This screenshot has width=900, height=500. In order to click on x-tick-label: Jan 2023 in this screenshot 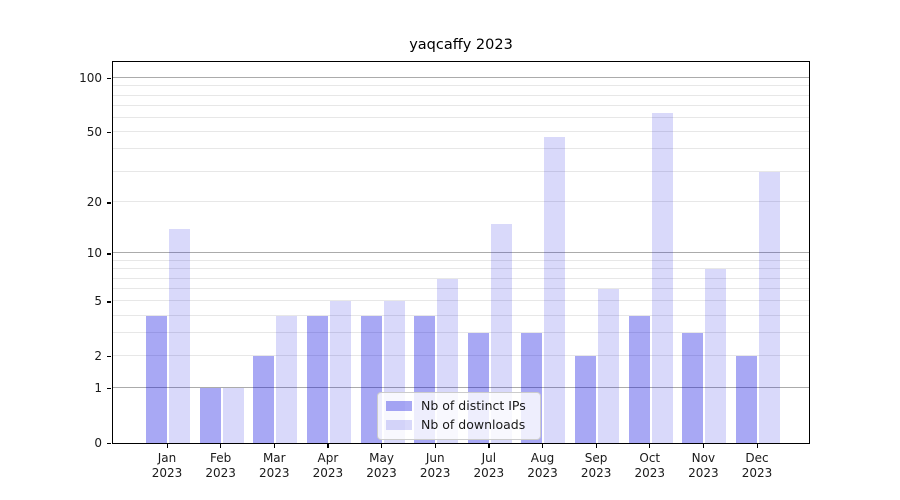, I will do `click(167, 466)`.